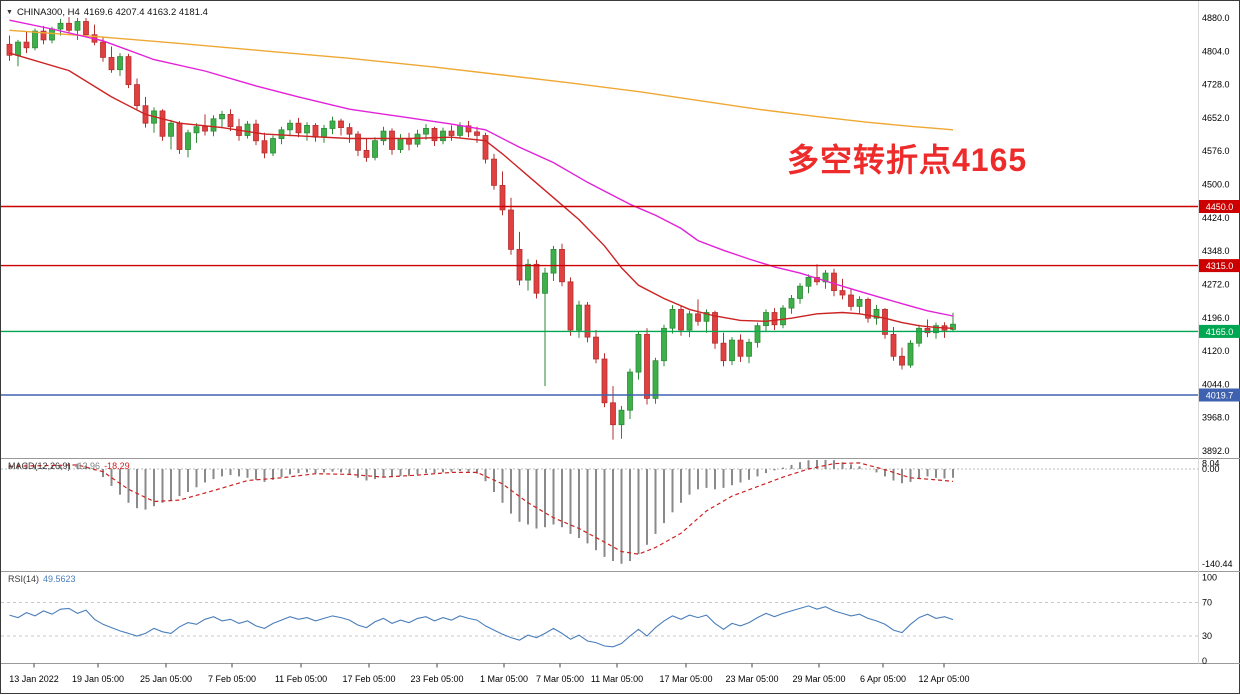 The width and height of the screenshot is (1240, 695). I want to click on macd-axis-label: 0.00, so click(1211, 469).